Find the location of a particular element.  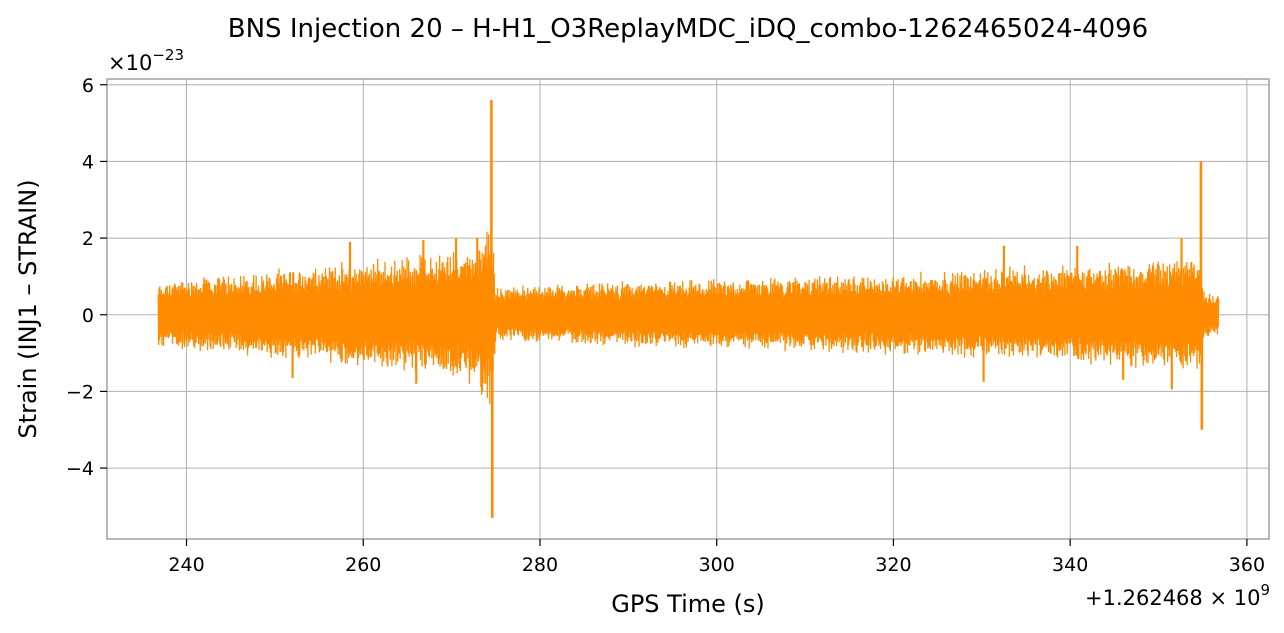

y-axis-ticks: −4 −2 0 2 4 6 is located at coordinates (86, 277).